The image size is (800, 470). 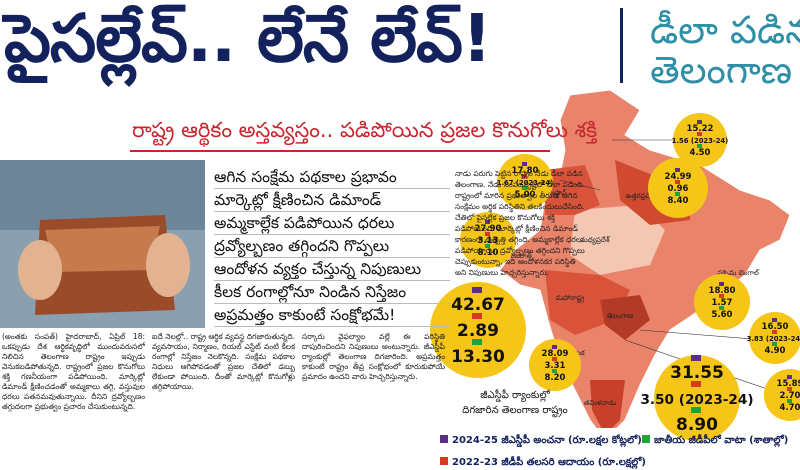 I want to click on bubble-value: 3.31, so click(x=555, y=366).